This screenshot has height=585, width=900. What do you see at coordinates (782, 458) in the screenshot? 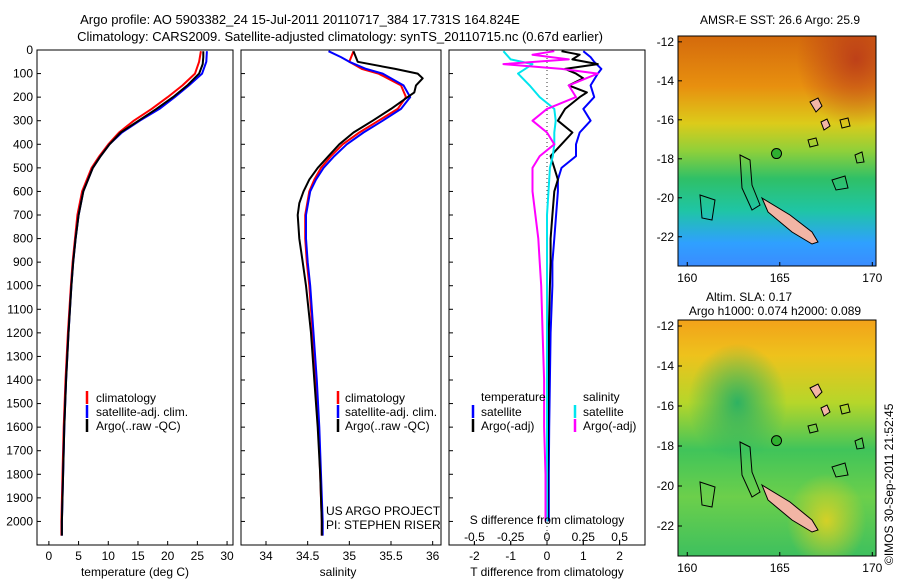
I see `sla-coastlines` at bounding box center [782, 458].